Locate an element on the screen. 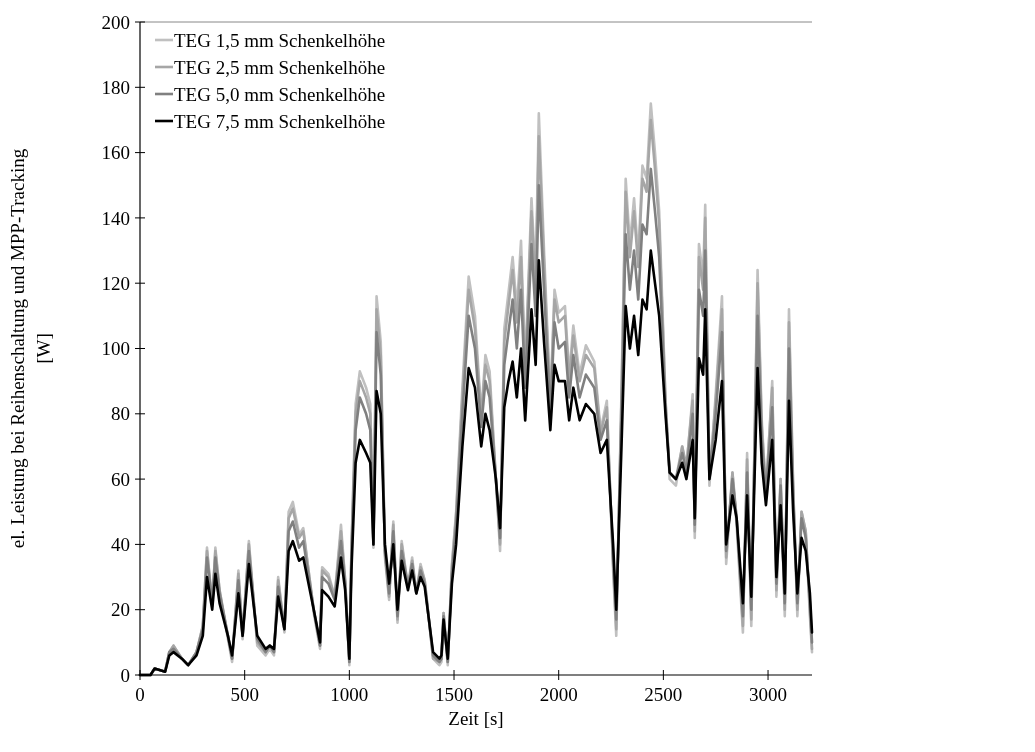  x-tick-label: 2500 is located at coordinates (663, 694).